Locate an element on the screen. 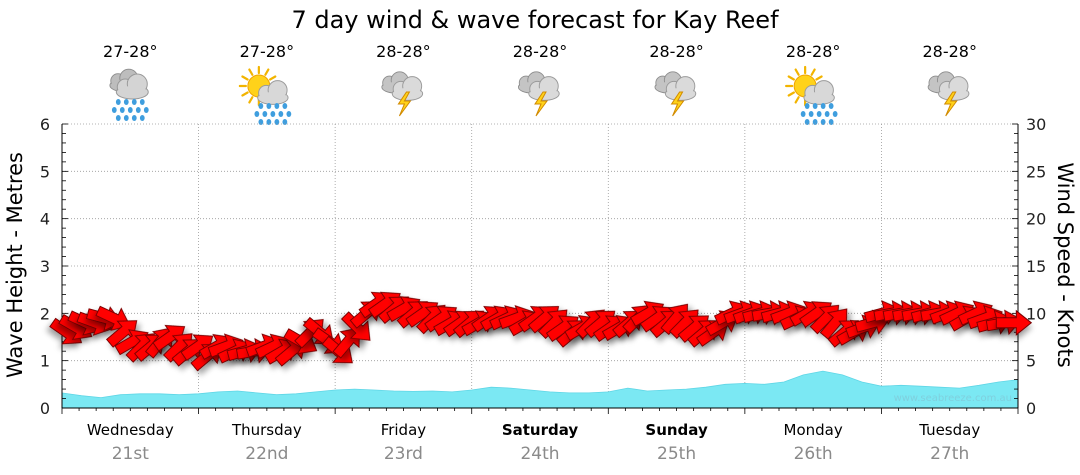  day-name-label: Monday is located at coordinates (813, 430).